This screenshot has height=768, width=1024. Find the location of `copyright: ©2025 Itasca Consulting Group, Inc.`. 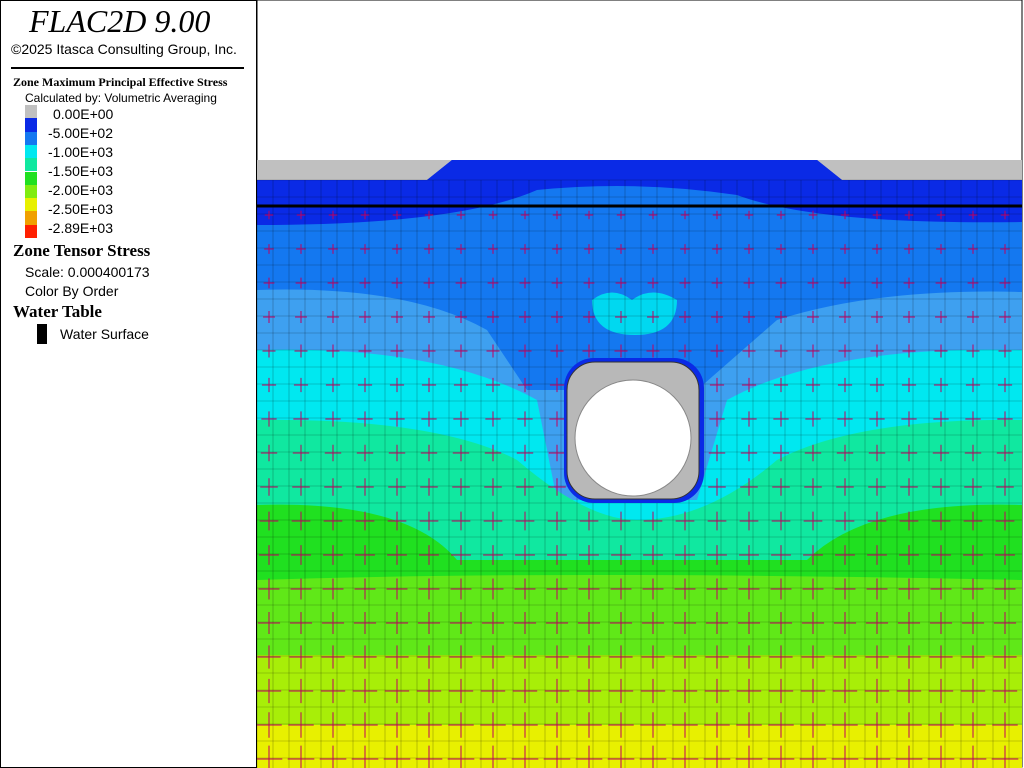

copyright: ©2025 Itasca Consulting Group, Inc. is located at coordinates (124, 49).